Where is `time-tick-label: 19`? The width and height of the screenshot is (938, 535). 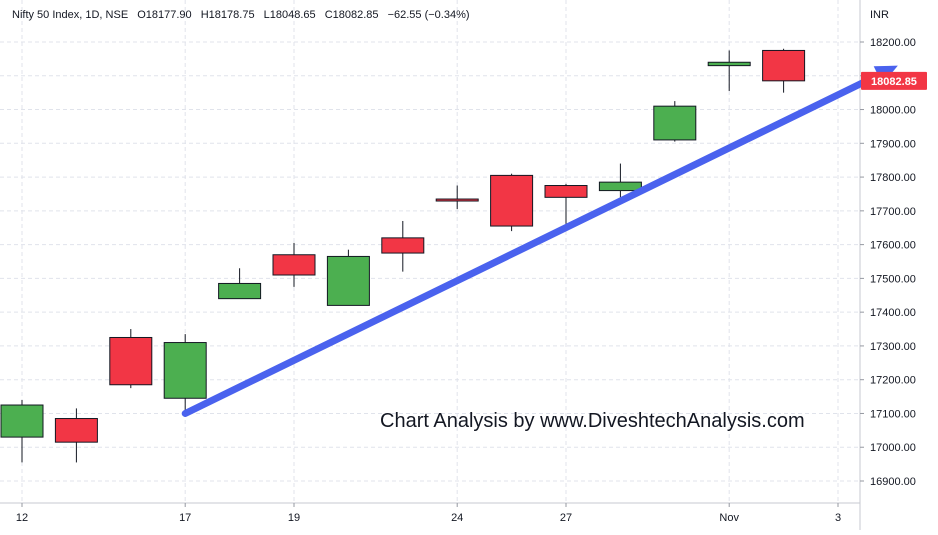 time-tick-label: 19 is located at coordinates (294, 518).